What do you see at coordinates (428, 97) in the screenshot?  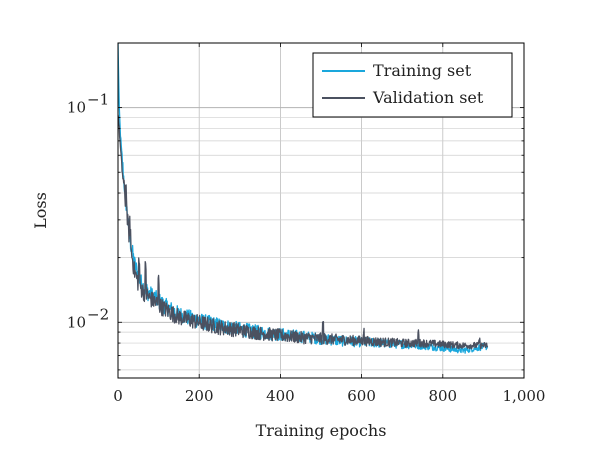 I see `legend-label-validation: Validation set` at bounding box center [428, 97].